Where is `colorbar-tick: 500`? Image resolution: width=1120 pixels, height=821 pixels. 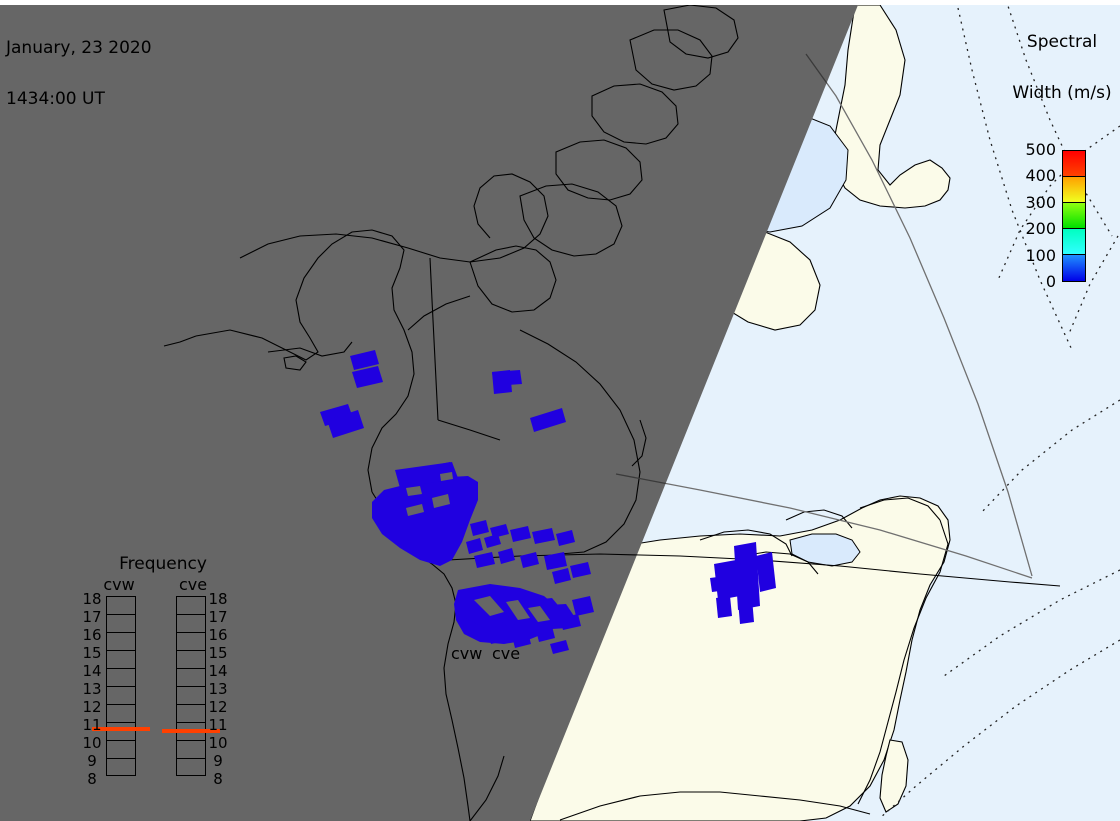 colorbar-tick: 500 is located at coordinates (1040, 149).